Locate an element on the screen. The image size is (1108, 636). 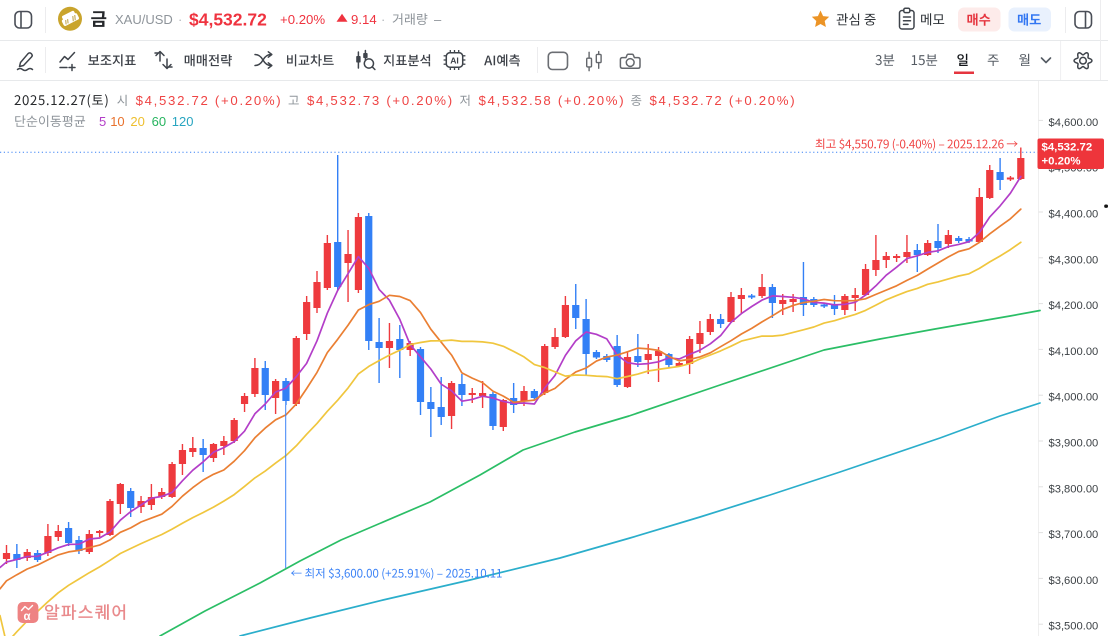
svg-text: $3,800.00 is located at coordinates (1074, 489).